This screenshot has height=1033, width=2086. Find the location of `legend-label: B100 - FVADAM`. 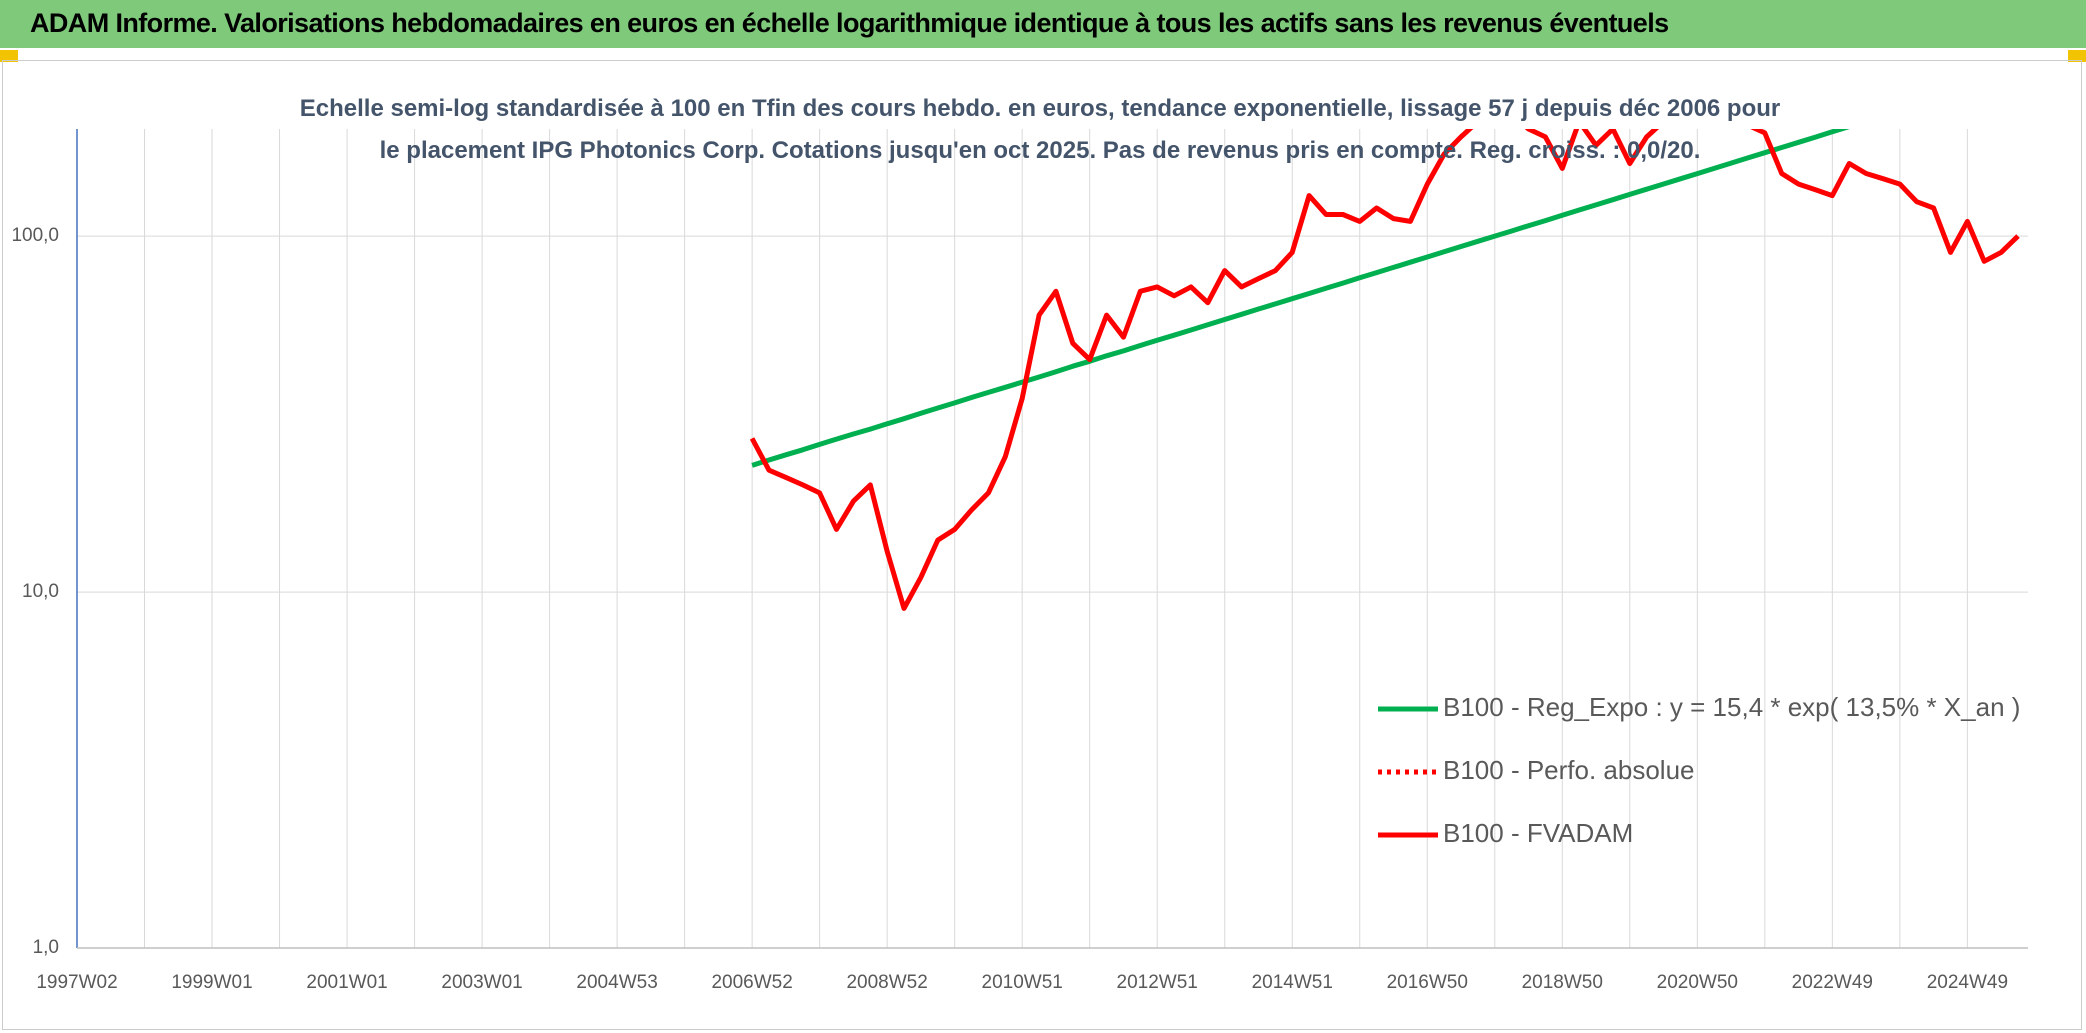

legend-label: B100 - FVADAM is located at coordinates (1538, 833).